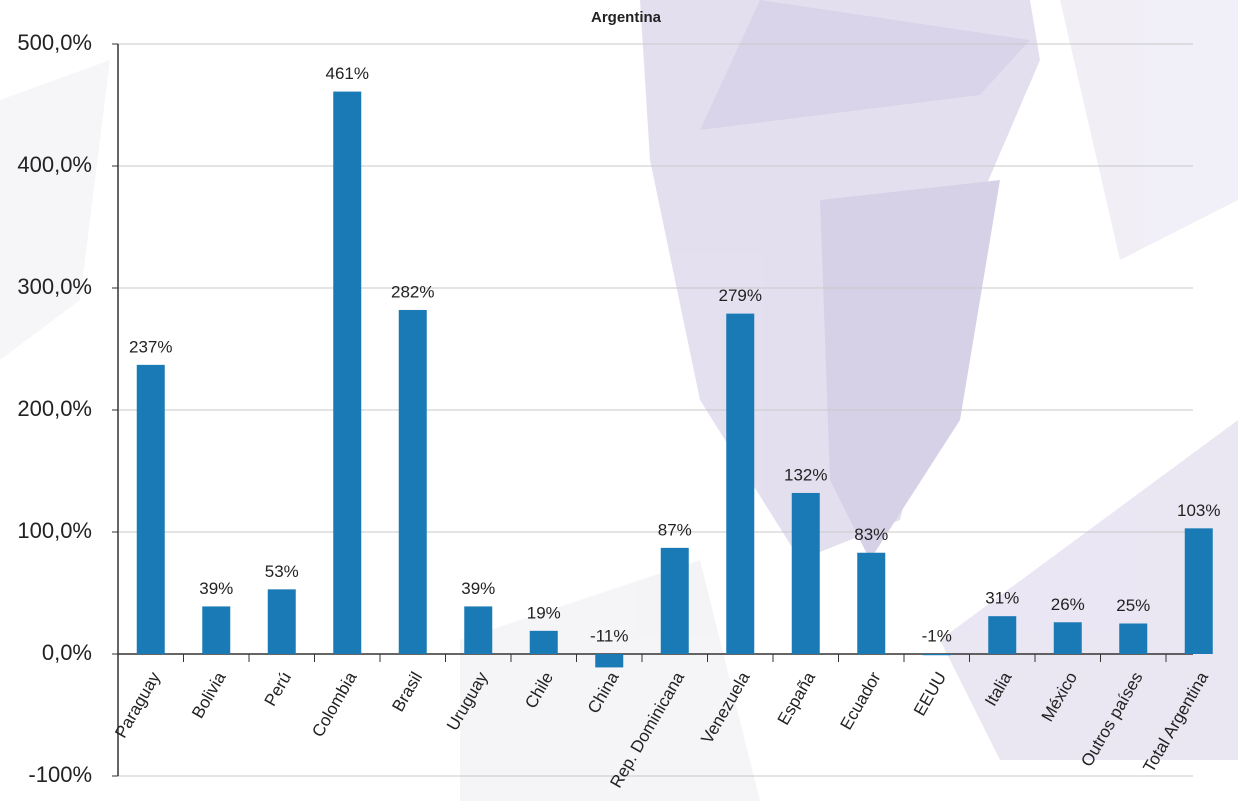 The image size is (1238, 801). Describe the element at coordinates (347, 73) in the screenshot. I see `value-label: 461%` at that location.